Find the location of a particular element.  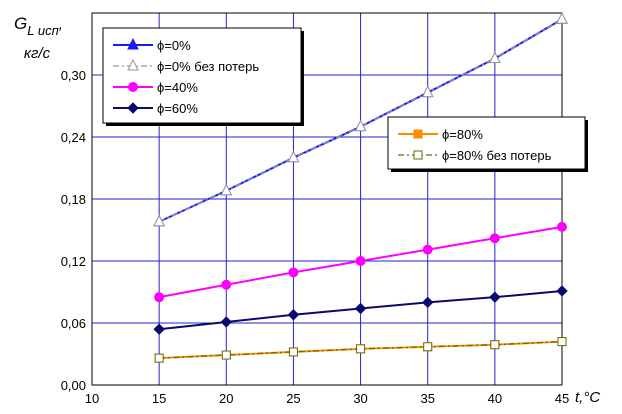

y-axis-label: GL исп, is located at coordinates (38, 26).